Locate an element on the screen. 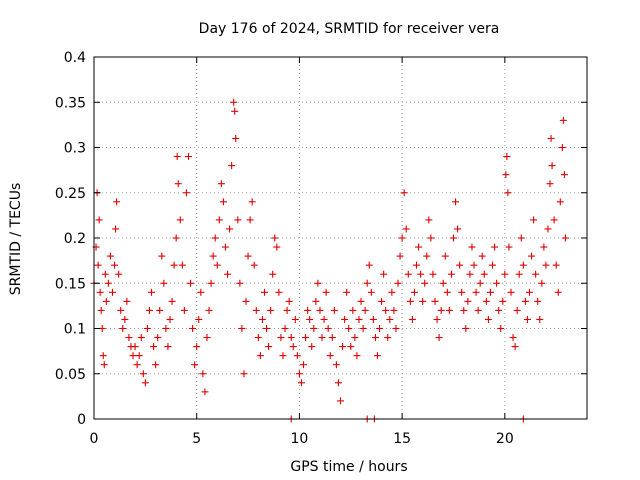 The image size is (640, 480). y-tick-label: 0.15 is located at coordinates (70, 284).